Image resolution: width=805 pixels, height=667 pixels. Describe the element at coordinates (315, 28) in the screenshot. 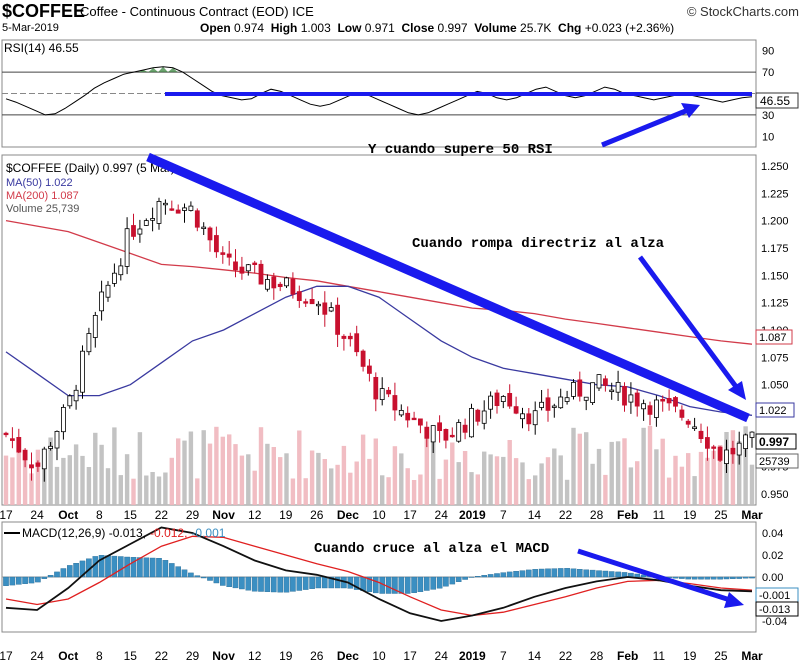

I see `high-value: 1.003` at that location.